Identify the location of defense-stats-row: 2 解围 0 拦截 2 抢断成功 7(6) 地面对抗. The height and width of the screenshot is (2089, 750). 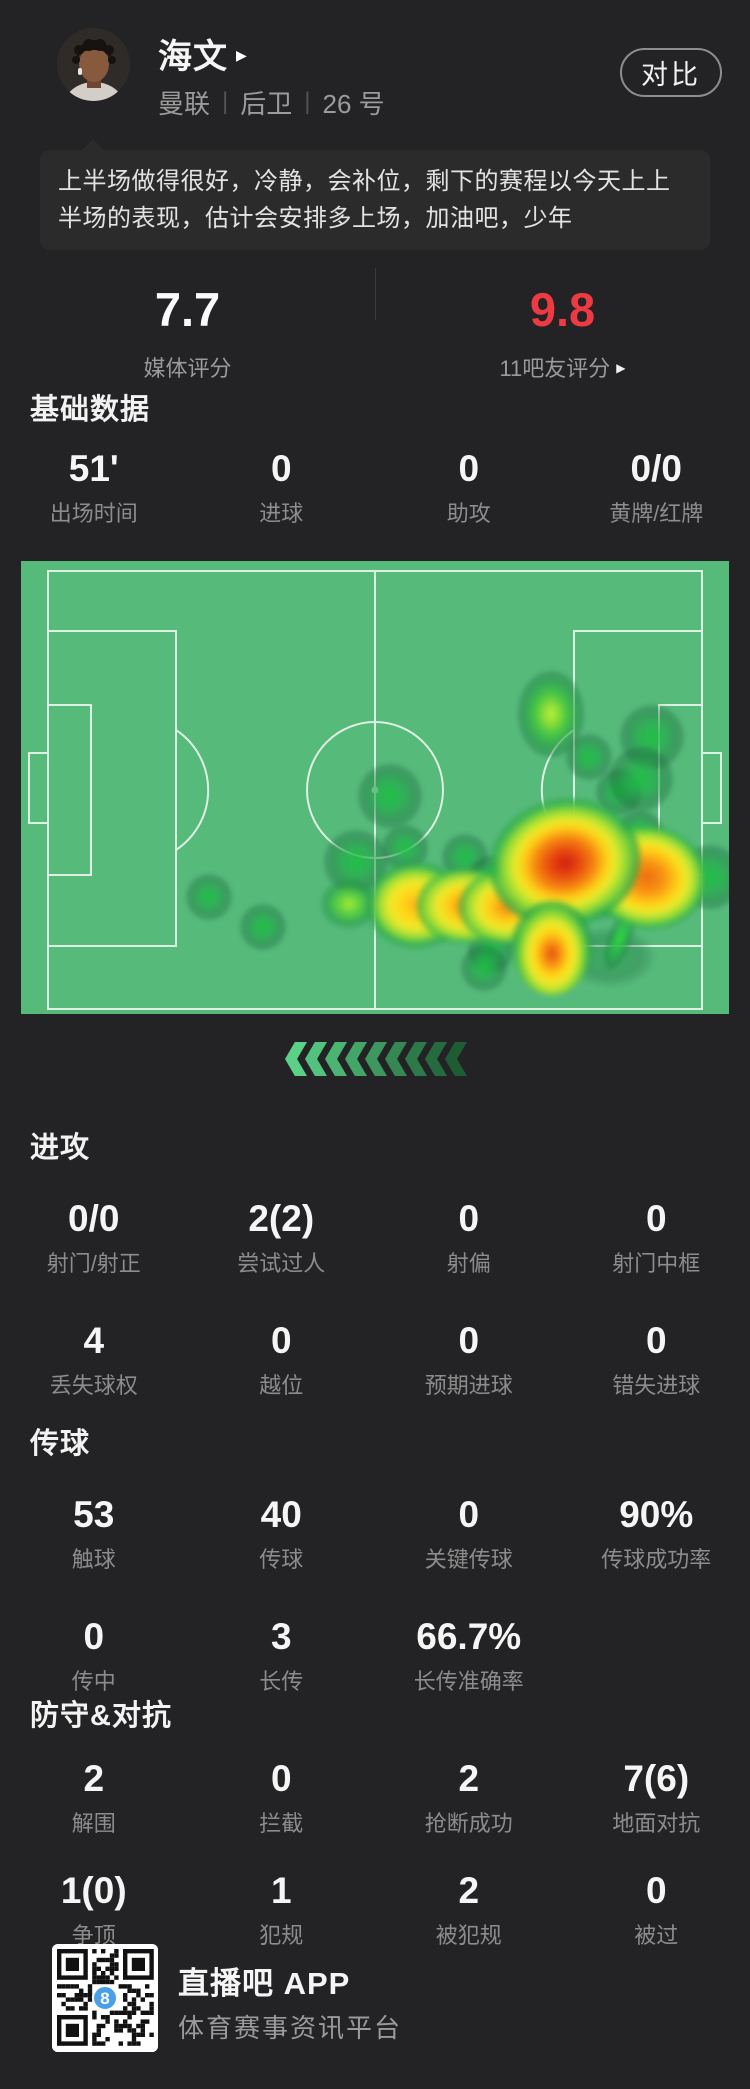
(375, 1797).